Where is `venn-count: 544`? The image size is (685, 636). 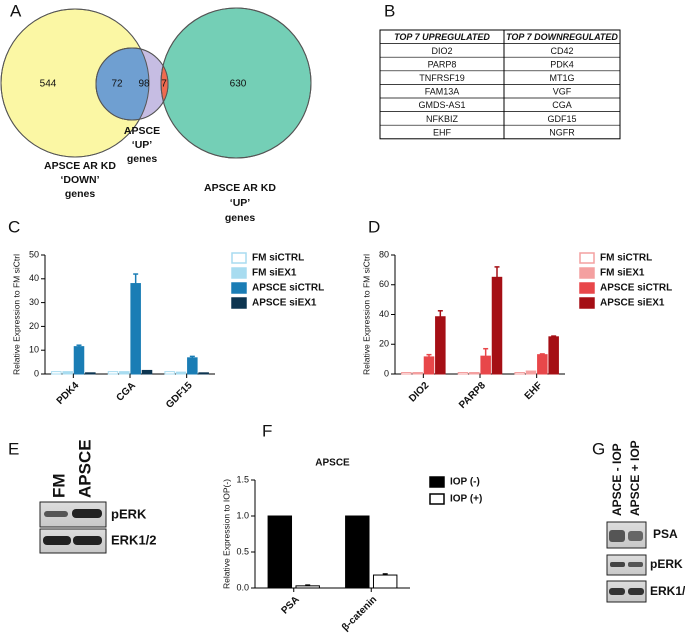 venn-count: 544 is located at coordinates (48, 84).